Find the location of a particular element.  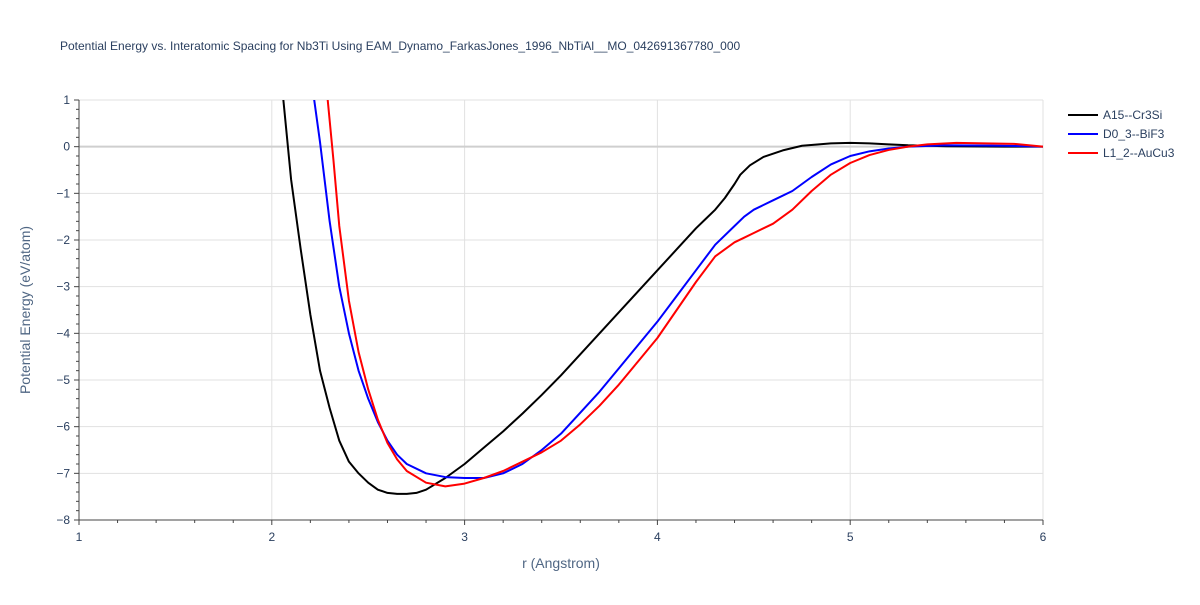

x-tick-label: 2 is located at coordinates (271, 537).